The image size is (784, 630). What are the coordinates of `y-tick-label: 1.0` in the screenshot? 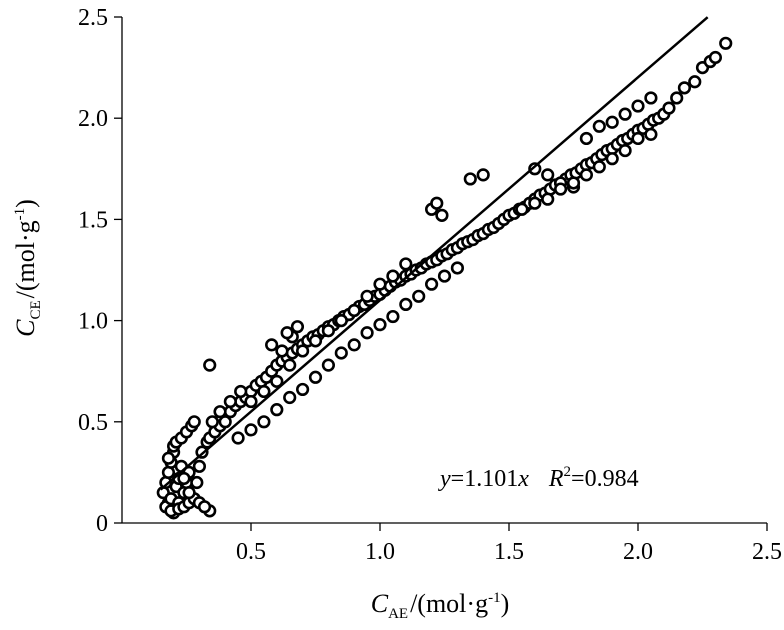 It's located at (93, 322).